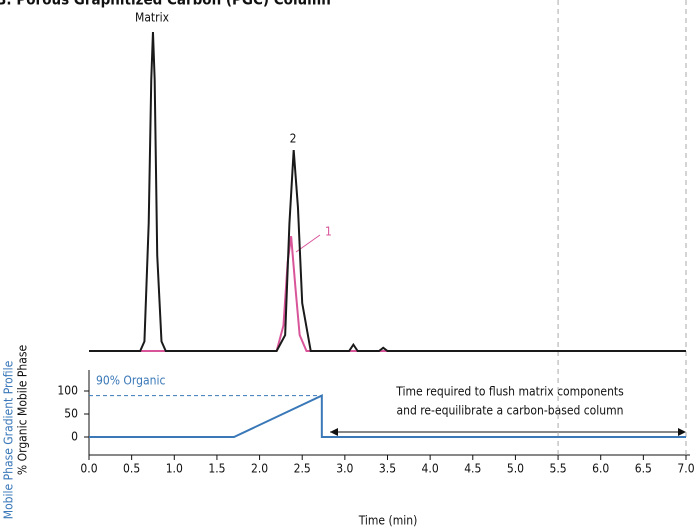 The height and width of the screenshot is (531, 700). Describe the element at coordinates (23, 410) in the screenshot. I see `y-axis-label: % Organic Mobile Phase` at that location.